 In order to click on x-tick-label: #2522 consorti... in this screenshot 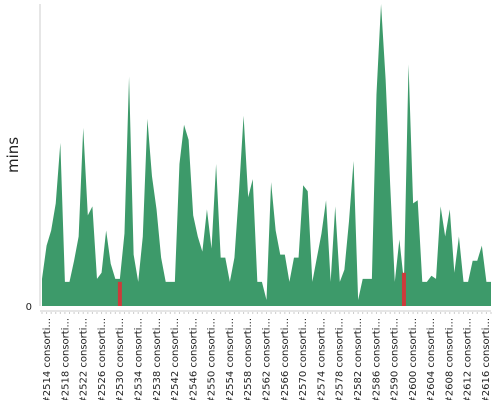, I will do `click(84, 359)`.